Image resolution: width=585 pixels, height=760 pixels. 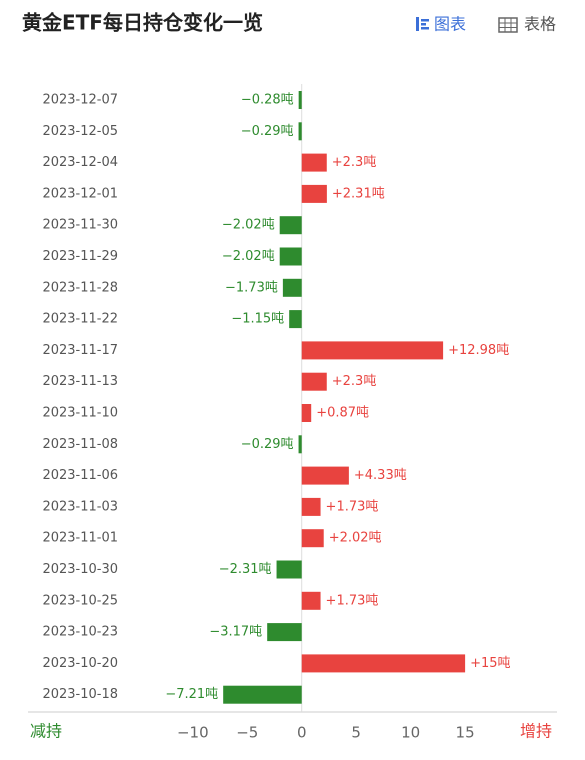 What do you see at coordinates (80, 131) in the screenshot?
I see `y-tick-label: 2023-12-05` at bounding box center [80, 131].